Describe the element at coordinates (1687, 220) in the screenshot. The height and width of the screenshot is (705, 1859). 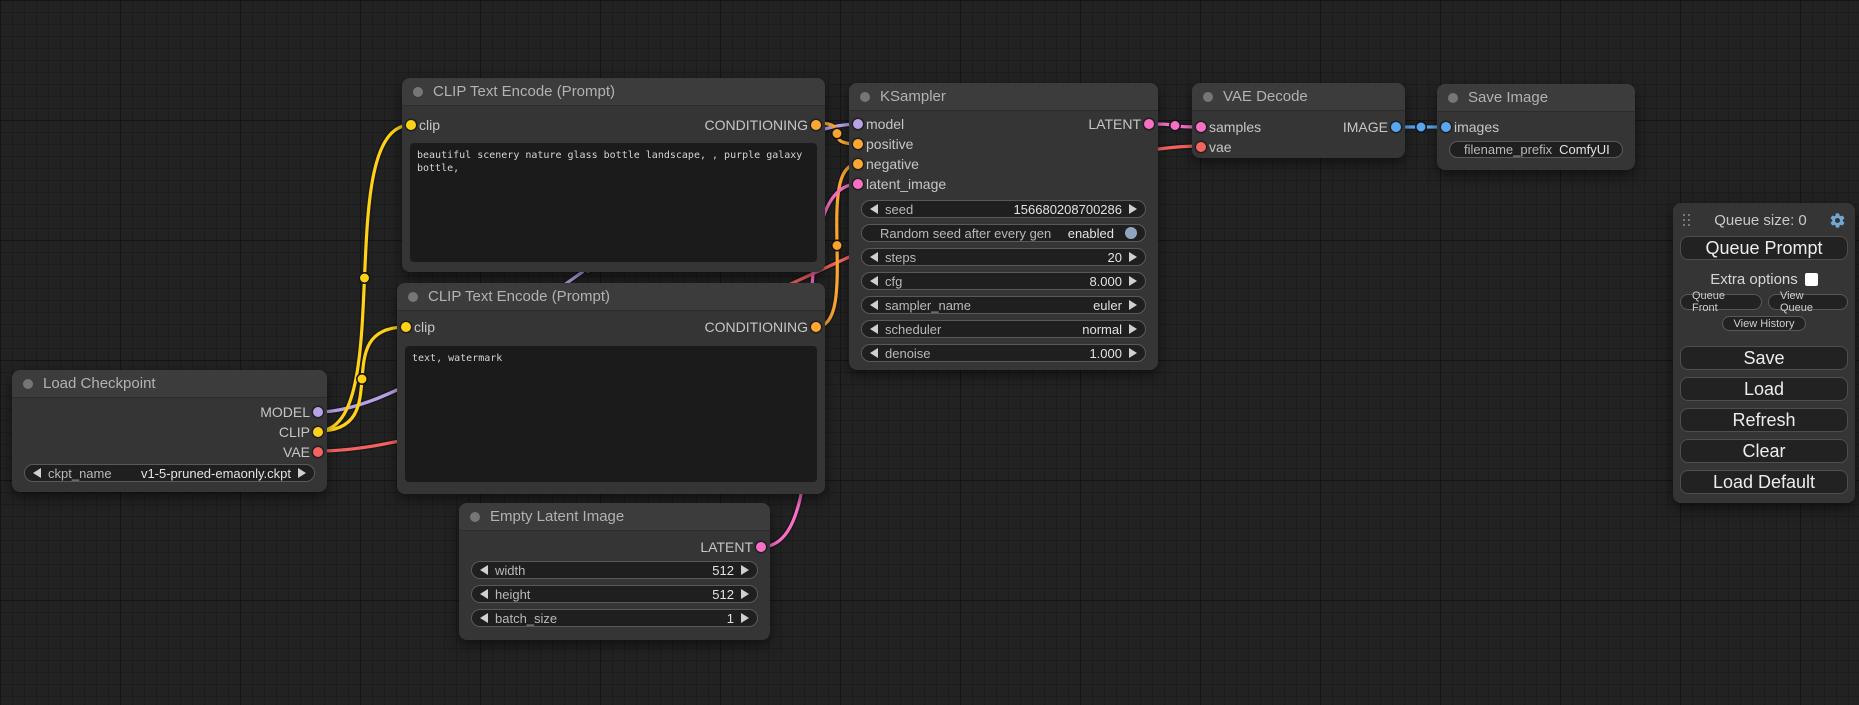
I see `drag-handle-icon` at that location.